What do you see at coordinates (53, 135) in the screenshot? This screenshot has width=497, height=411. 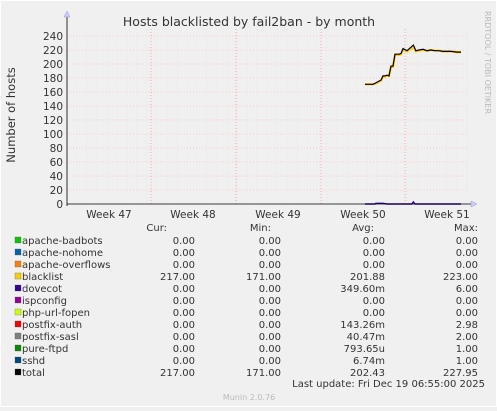 I see `y-tick-label: 100` at bounding box center [53, 135].